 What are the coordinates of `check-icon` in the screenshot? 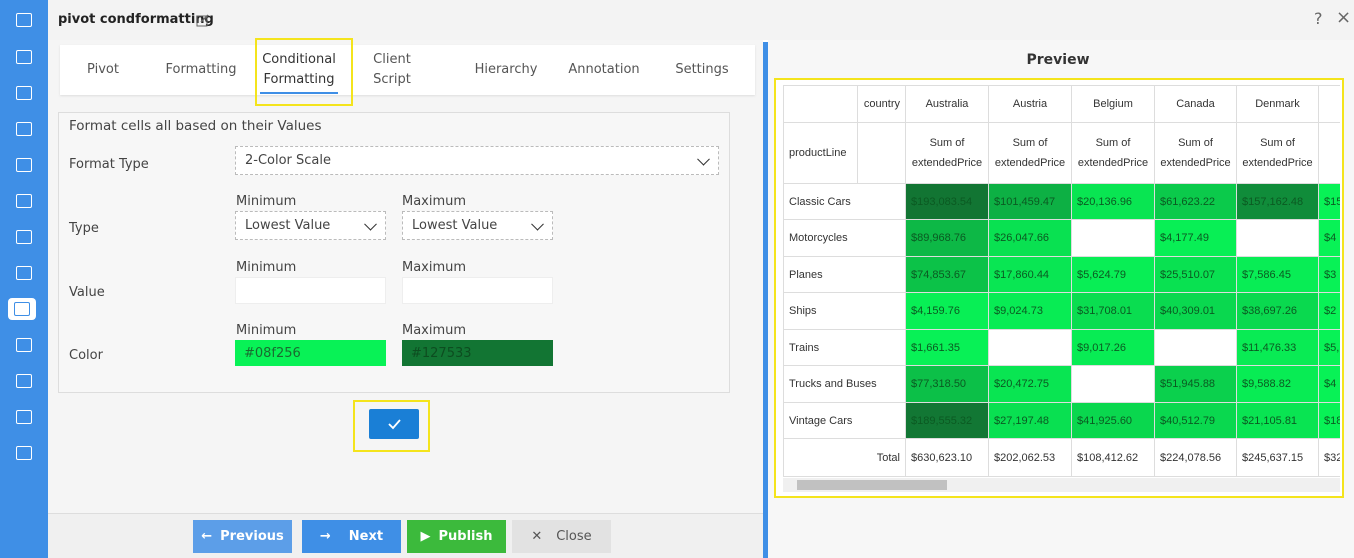 It's located at (394, 424).